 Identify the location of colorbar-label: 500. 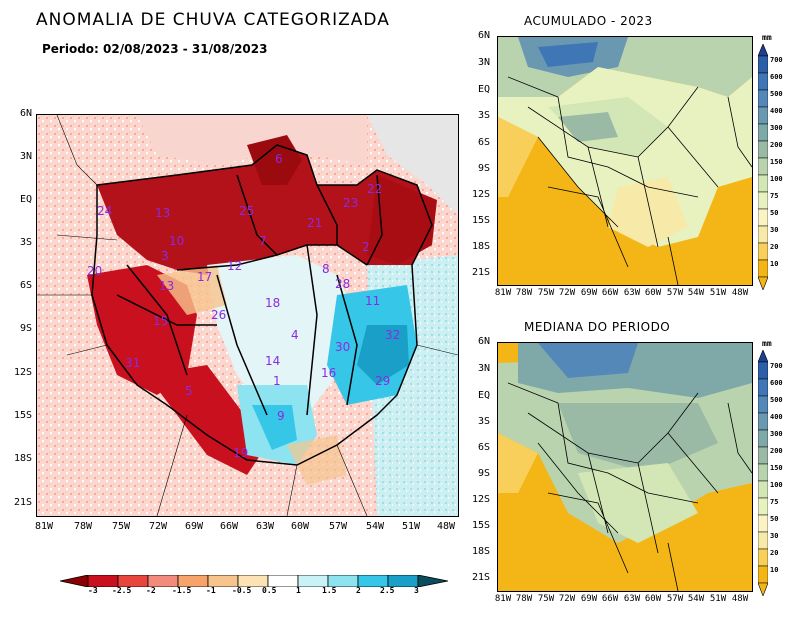
(776, 94).